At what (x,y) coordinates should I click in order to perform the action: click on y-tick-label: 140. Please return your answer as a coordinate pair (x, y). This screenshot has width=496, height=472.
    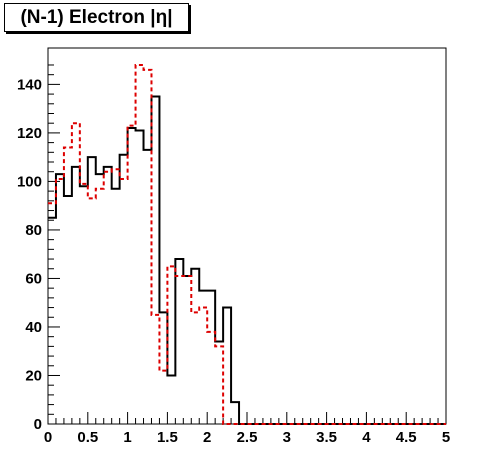
    Looking at the image, I should click on (29, 84).